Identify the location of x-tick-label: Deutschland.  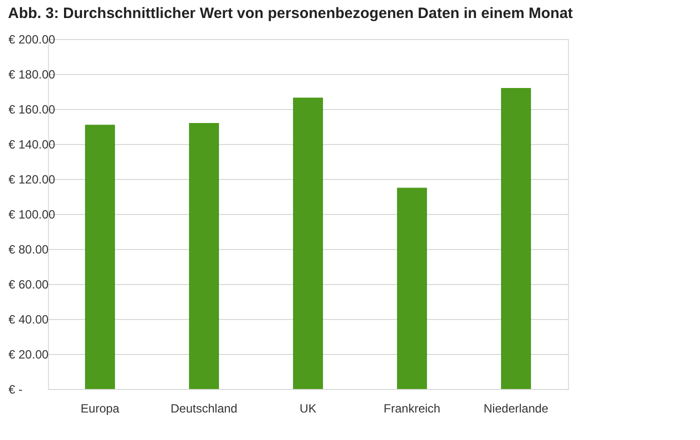
(204, 409).